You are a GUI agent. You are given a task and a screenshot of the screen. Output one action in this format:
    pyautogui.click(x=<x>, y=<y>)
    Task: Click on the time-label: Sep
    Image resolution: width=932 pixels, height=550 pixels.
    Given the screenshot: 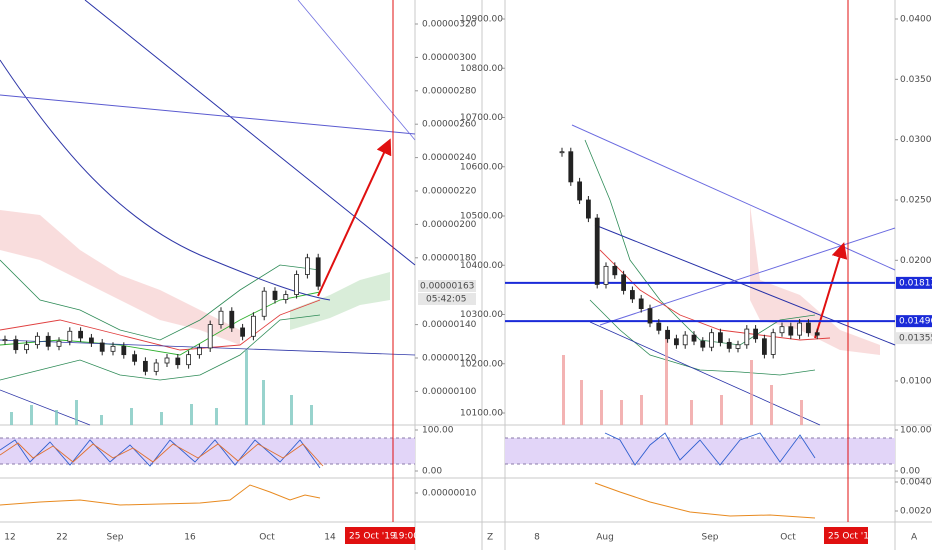 What is the action you would take?
    pyautogui.click(x=710, y=538)
    